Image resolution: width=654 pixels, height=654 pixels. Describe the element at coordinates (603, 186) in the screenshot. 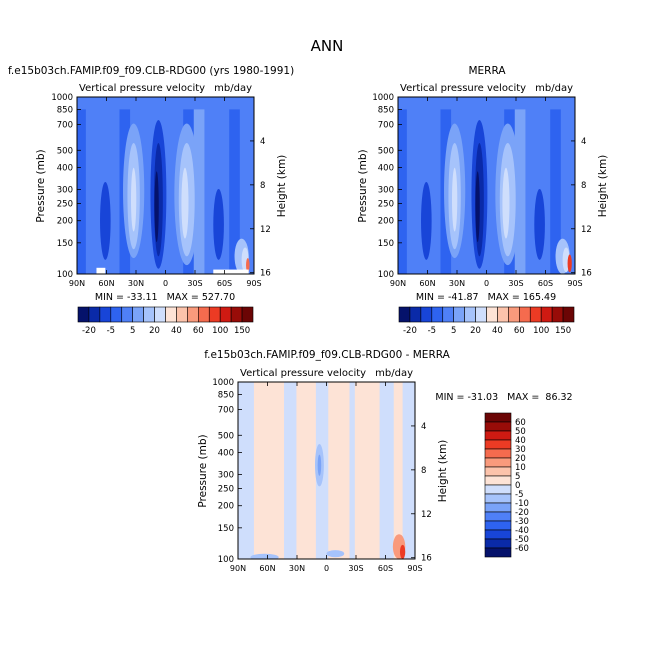

I see `obs-ylabel-right: Height (km)` at that location.